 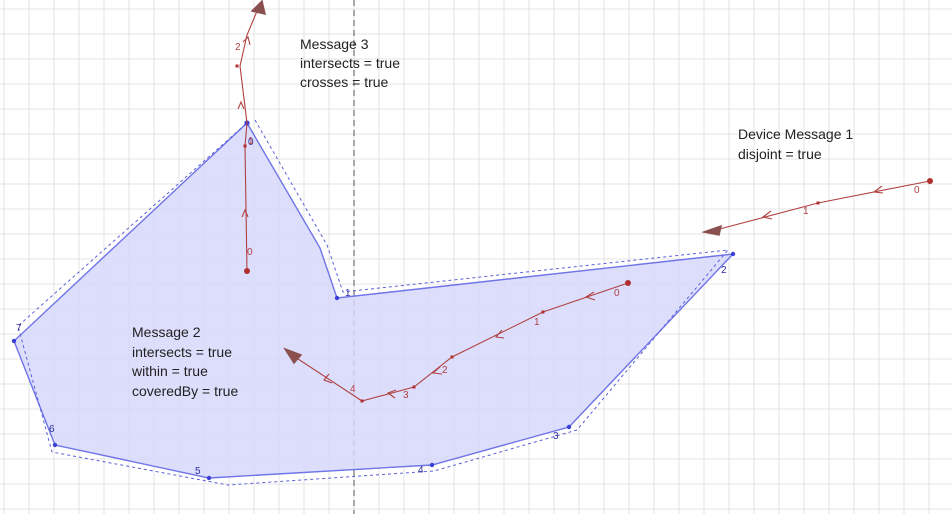 I want to click on message2-point-label: 2, so click(x=445, y=370).